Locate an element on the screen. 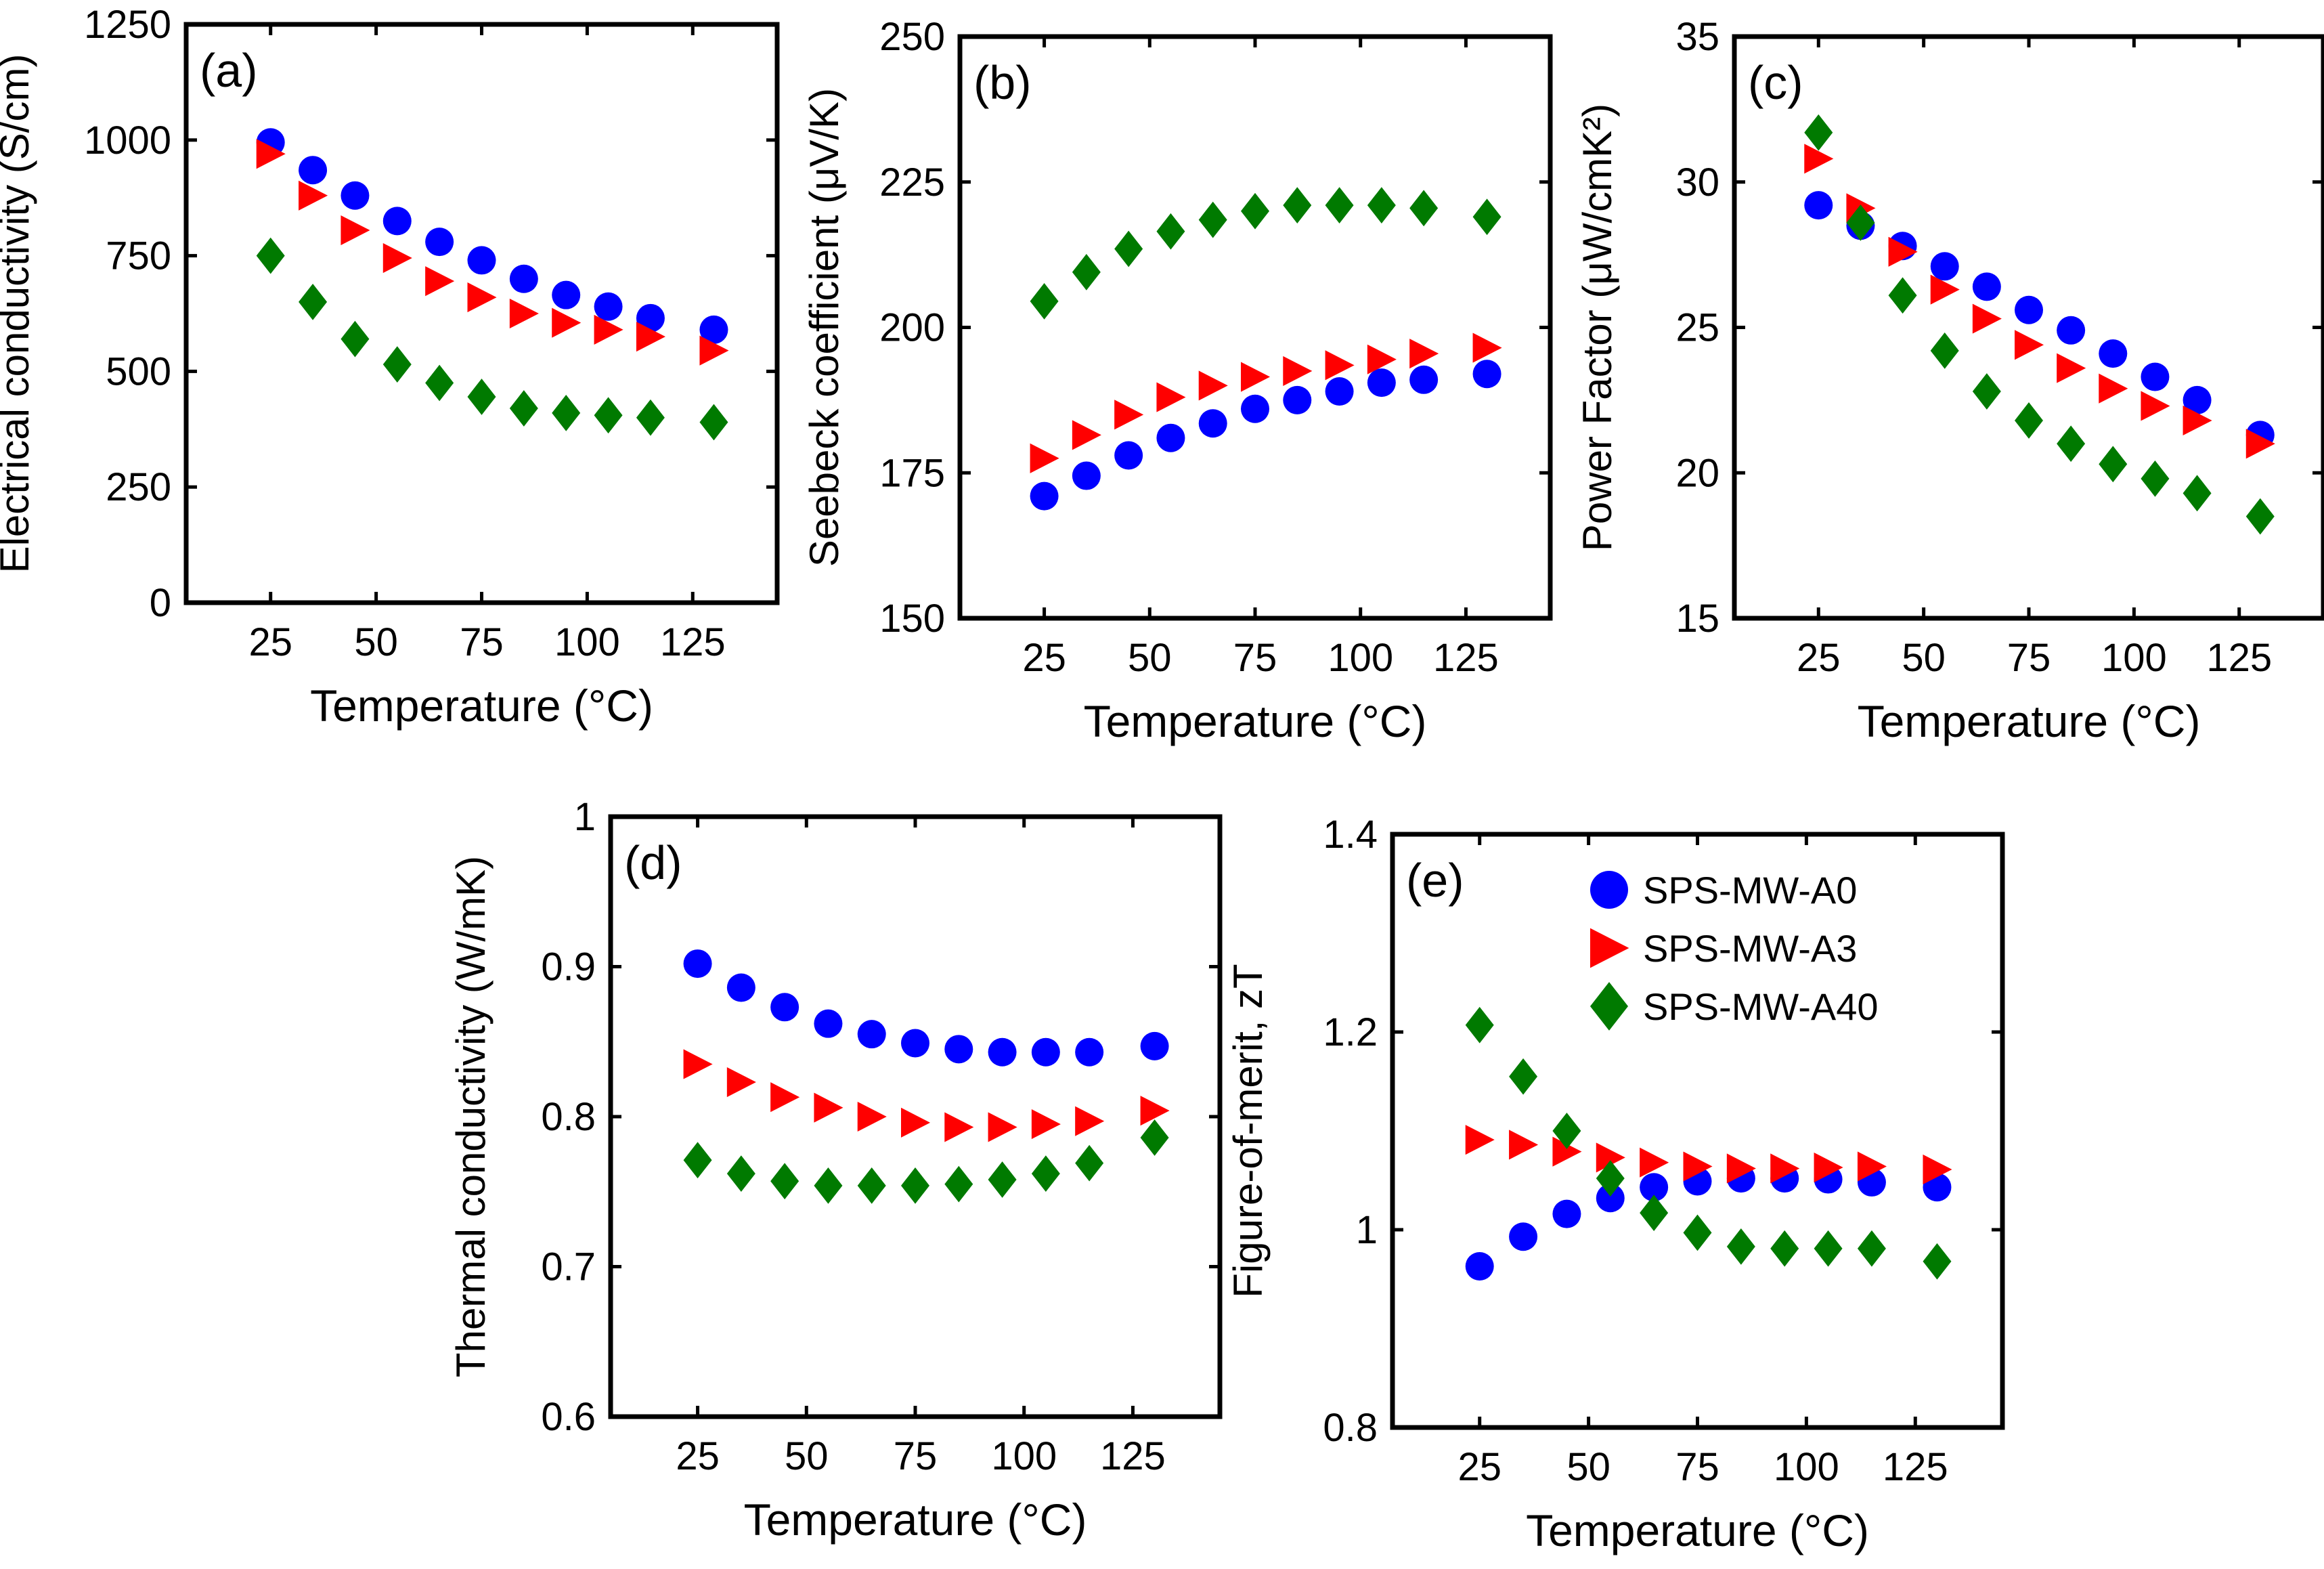 Image resolution: width=2324 pixels, height=1569 pixels. panel-label: (d) is located at coordinates (653, 862).